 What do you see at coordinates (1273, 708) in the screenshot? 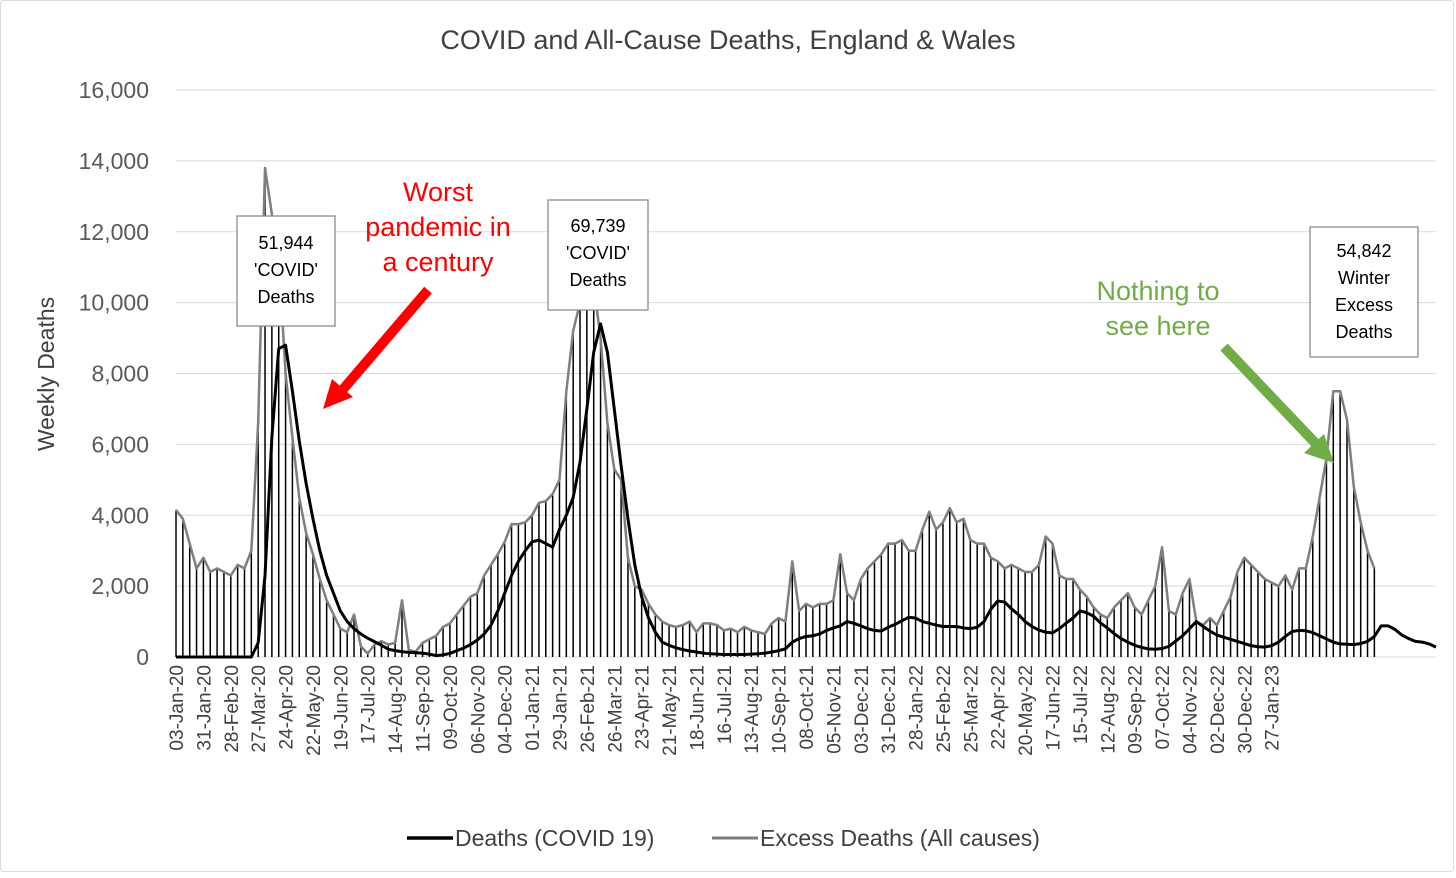
I see `x-tick-label: 27-Jan-23` at bounding box center [1273, 708].